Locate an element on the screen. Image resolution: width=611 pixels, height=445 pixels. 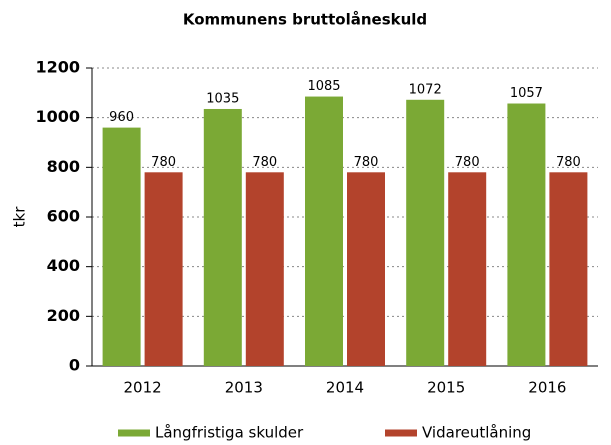
x-tick-label: 2013 is located at coordinates (244, 388).